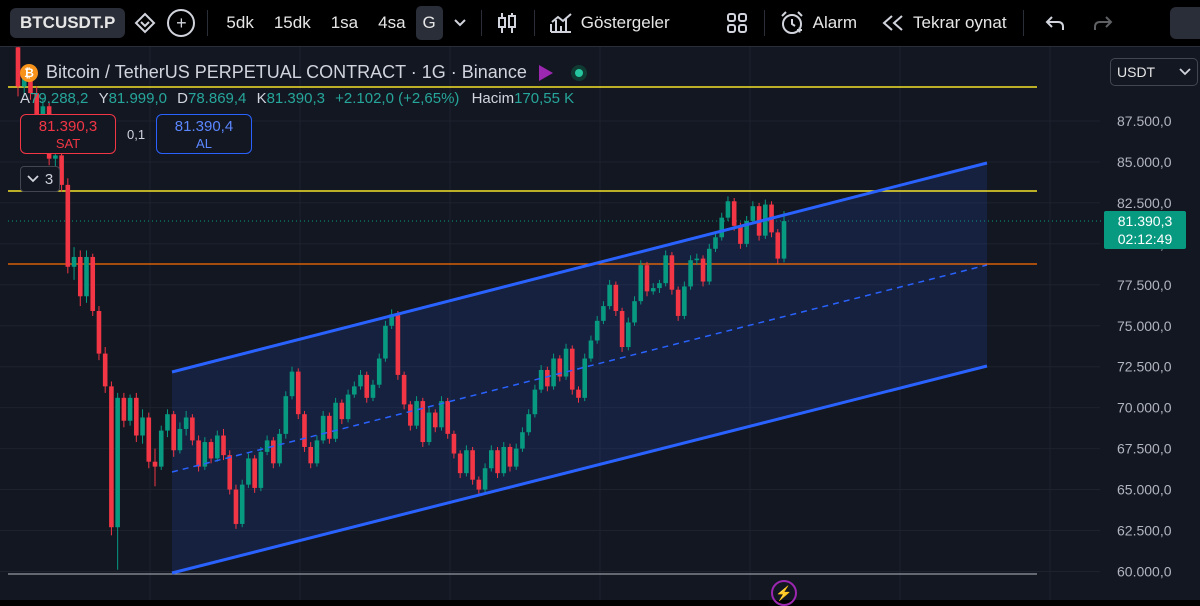  What do you see at coordinates (784, 593) in the screenshot?
I see `lightning-bolt-icon: ⚡` at bounding box center [784, 593].